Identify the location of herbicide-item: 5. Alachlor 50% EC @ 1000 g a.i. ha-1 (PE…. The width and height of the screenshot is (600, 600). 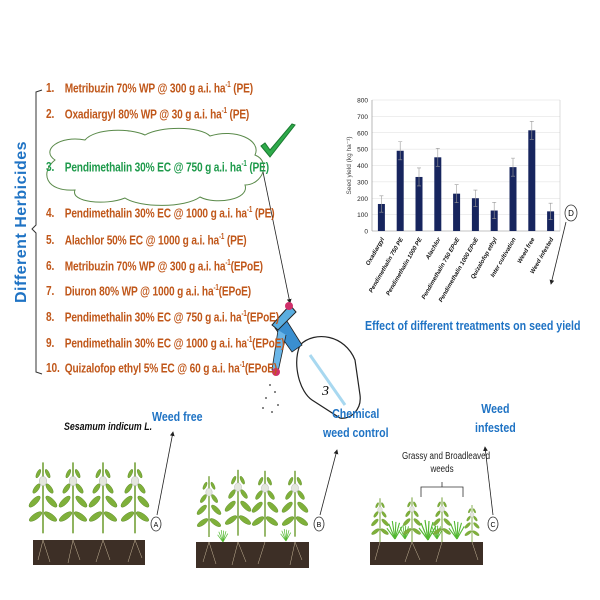
(146, 239).